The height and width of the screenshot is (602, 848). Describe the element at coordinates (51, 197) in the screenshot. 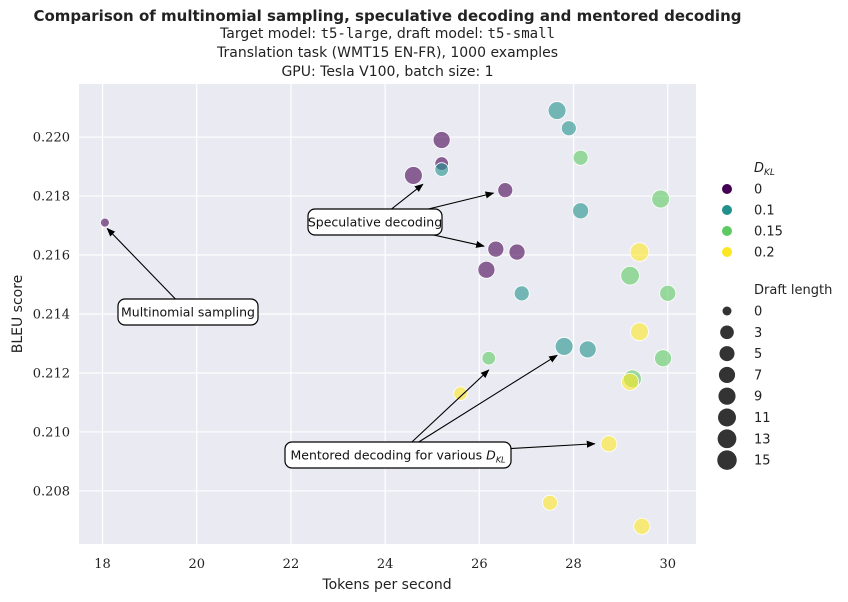

I see `y-tick-label: 0.218` at that location.